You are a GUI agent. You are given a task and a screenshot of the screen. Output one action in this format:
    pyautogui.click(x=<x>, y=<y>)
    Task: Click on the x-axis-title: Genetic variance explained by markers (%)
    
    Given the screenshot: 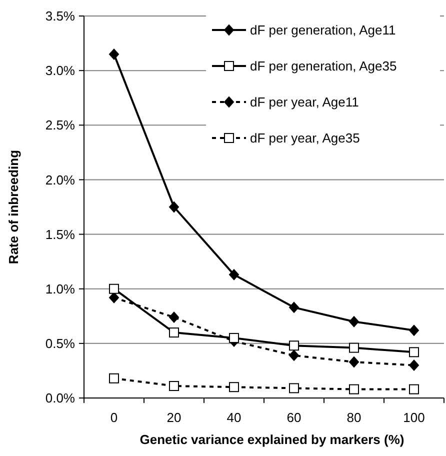 What is the action you would take?
    pyautogui.click(x=272, y=439)
    